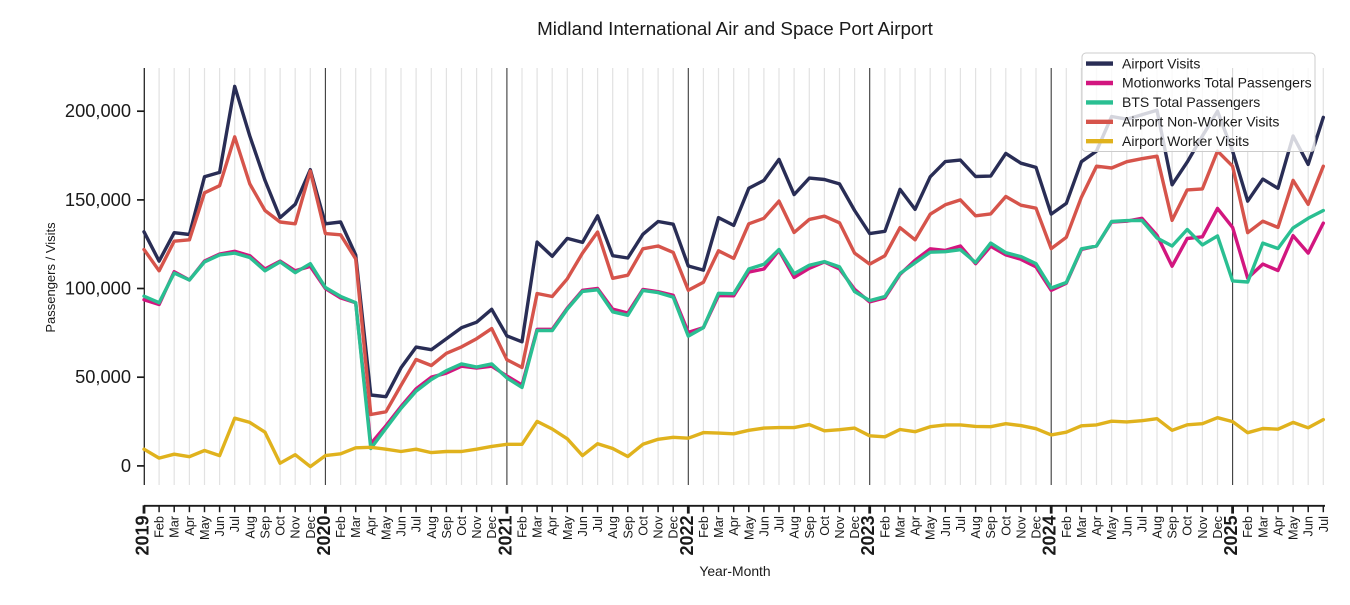  Describe the element at coordinates (324, 536) in the screenshot. I see `svg-text: 2020` at that location.